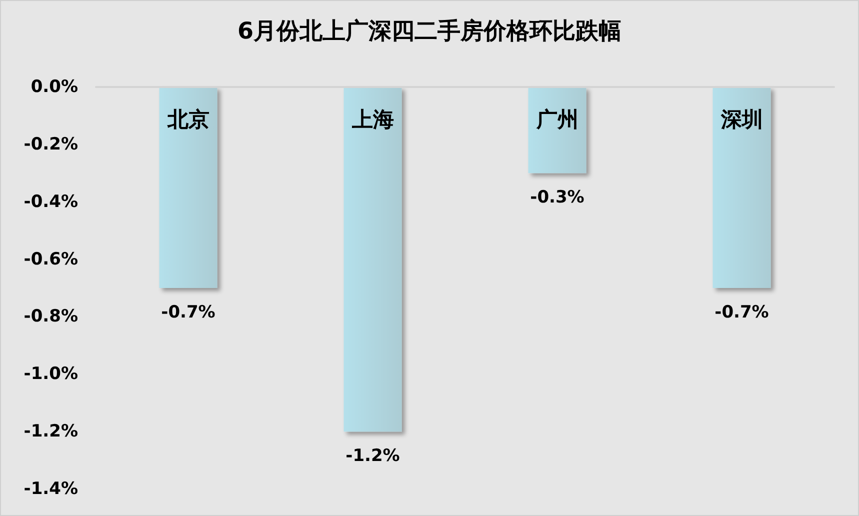 The height and width of the screenshot is (516, 859). What do you see at coordinates (372, 120) in the screenshot?
I see `x-tick-label: 上海` at bounding box center [372, 120].